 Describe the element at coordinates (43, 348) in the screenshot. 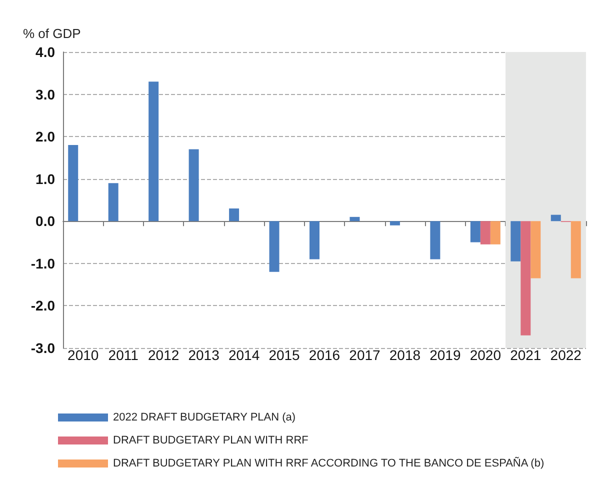

I see `y-tick-label: -3.0` at that location.